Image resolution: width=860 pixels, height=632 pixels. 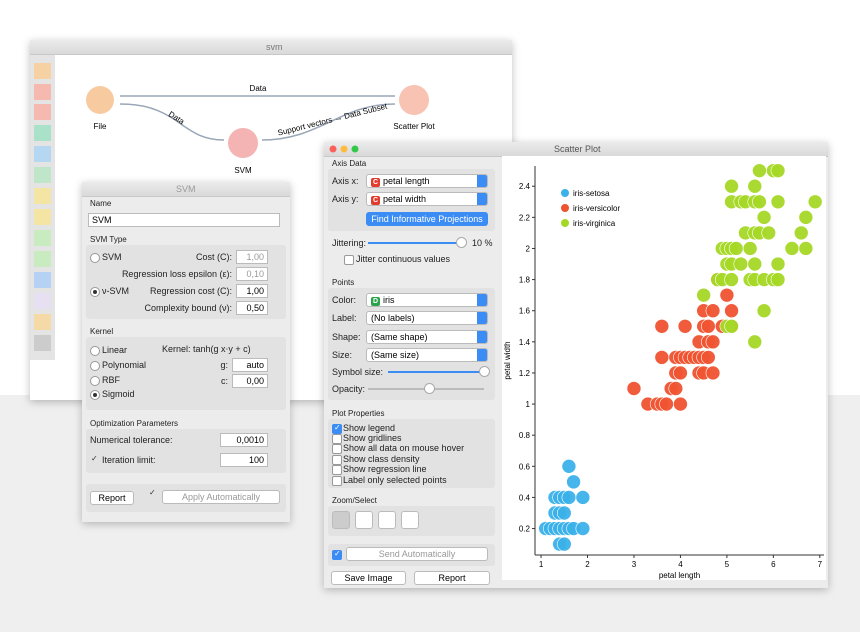 I want to click on input: auto, so click(x=250, y=365).